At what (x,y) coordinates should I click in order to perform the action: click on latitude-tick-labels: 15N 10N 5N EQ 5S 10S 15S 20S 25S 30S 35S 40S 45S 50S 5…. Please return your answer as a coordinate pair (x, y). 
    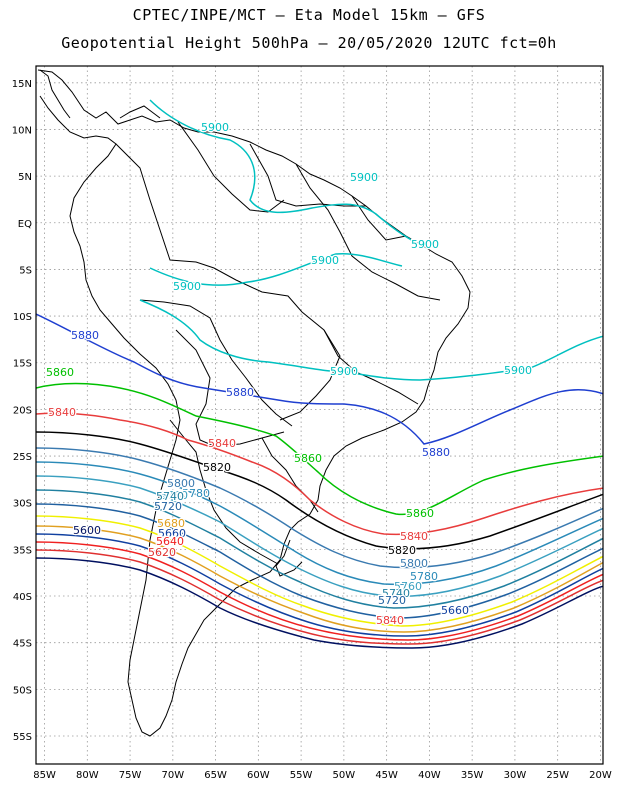
    Looking at the image, I should click on (22, 411).